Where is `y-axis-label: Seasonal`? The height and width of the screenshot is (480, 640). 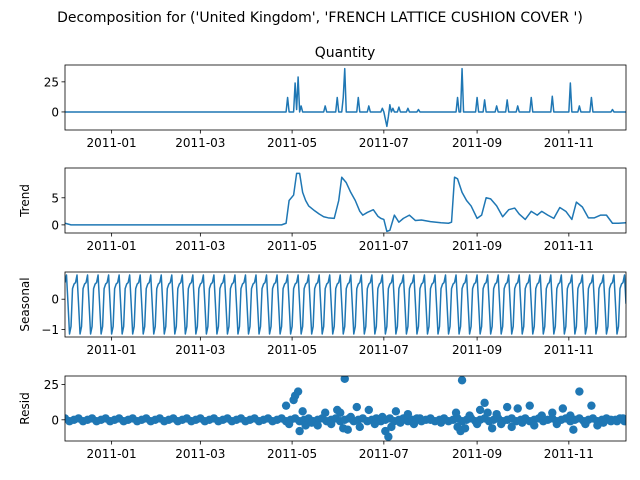
y-axis-label: Seasonal is located at coordinates (25, 304).